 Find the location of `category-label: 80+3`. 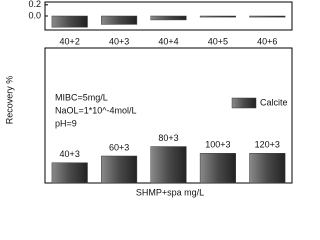

category-label: 80+3 is located at coordinates (168, 138).